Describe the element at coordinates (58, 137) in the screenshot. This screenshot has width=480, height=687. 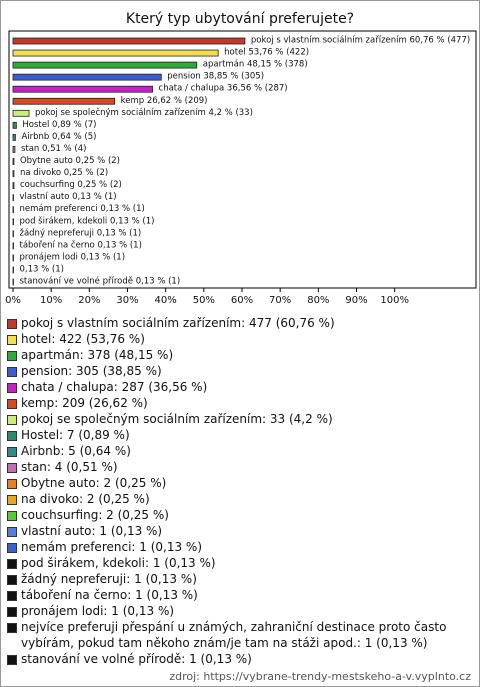
I see `bar-label: Airbnb 0,64 % (5)` at that location.